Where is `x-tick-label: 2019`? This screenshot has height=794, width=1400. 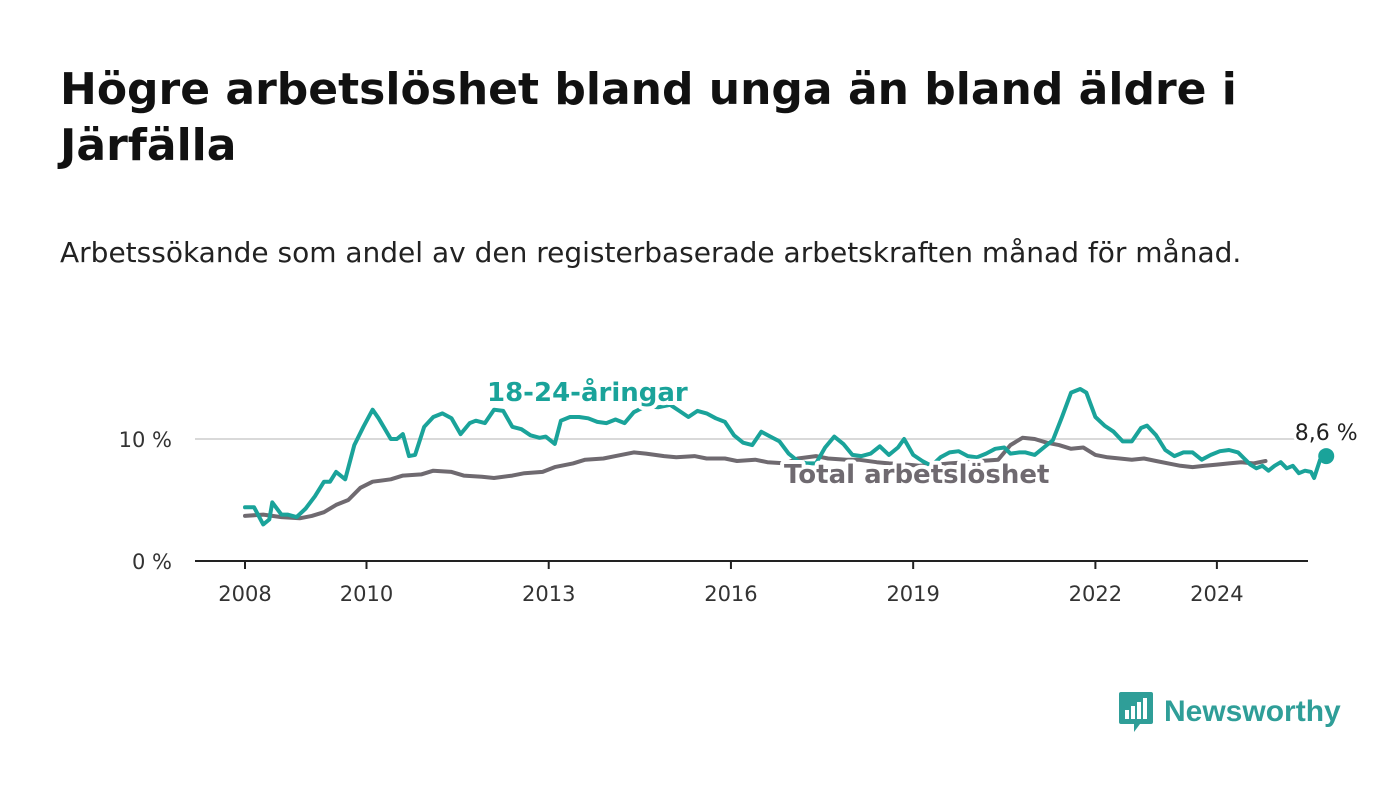
x-tick-label: 2019 is located at coordinates (912, 594).